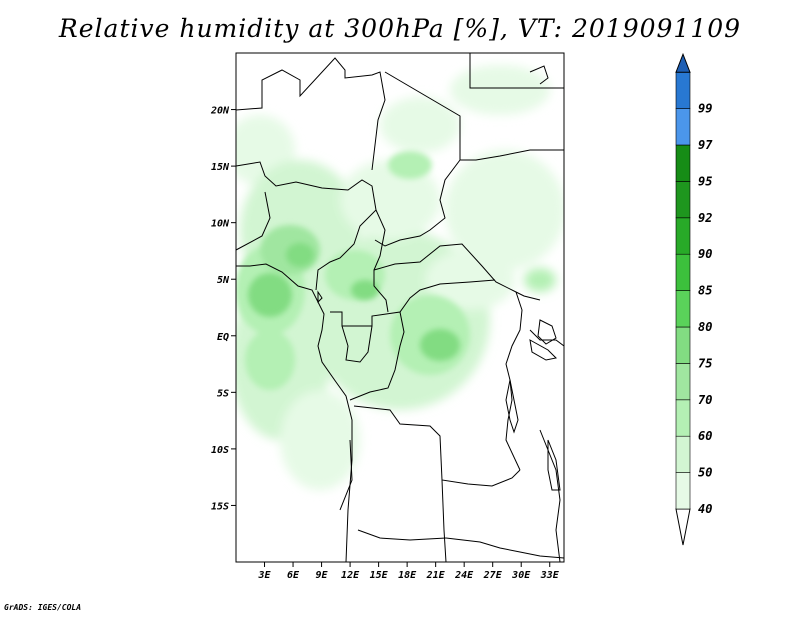 Image resolution: width=800 pixels, height=618 pixels. What do you see at coordinates (705, 254) in the screenshot?
I see `colorbar-label: 90` at bounding box center [705, 254].